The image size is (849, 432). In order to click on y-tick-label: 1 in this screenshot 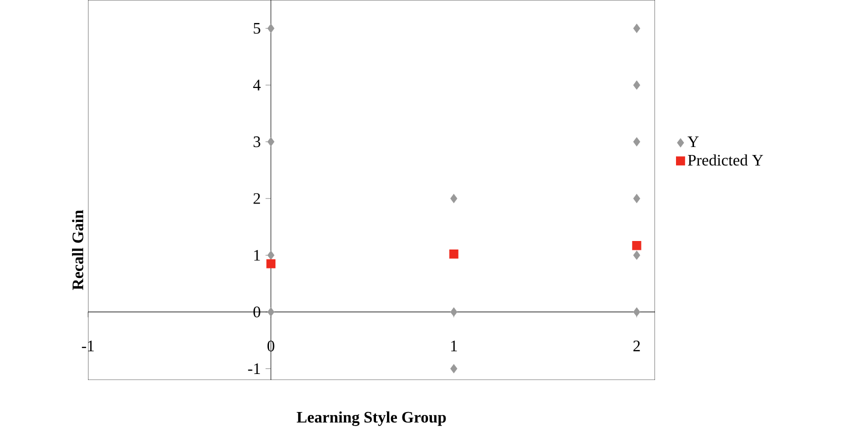, I will do `click(257, 255)`.